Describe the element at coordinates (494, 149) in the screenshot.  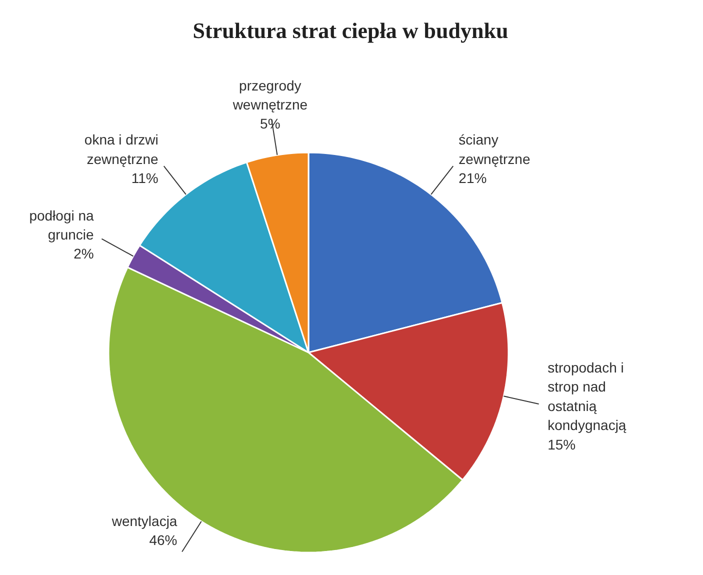
I see `slice-label: ściany zewnętrzne` at that location.